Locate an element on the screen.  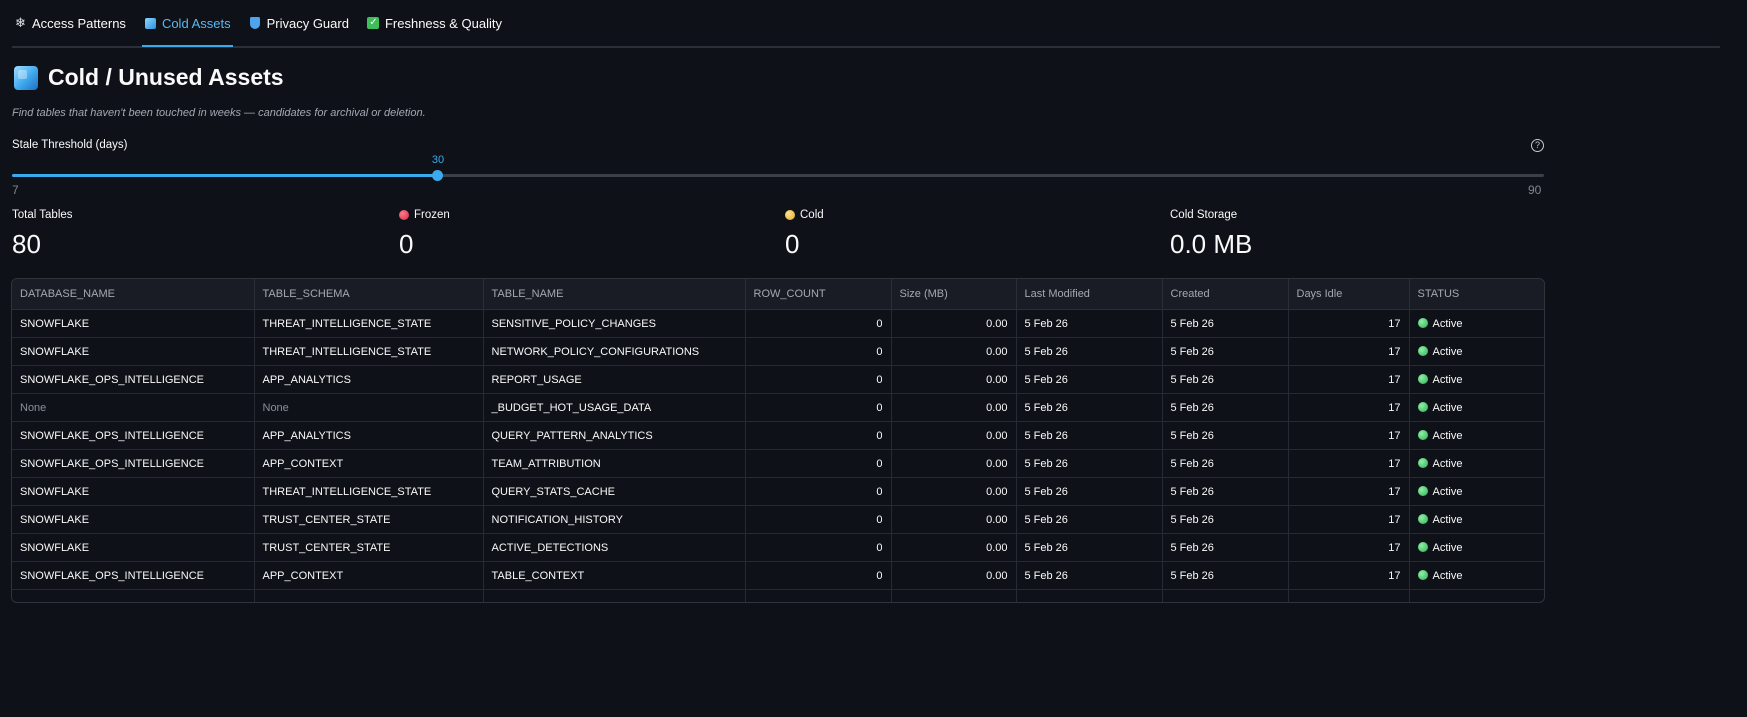
table-row is located at coordinates (778, 595).